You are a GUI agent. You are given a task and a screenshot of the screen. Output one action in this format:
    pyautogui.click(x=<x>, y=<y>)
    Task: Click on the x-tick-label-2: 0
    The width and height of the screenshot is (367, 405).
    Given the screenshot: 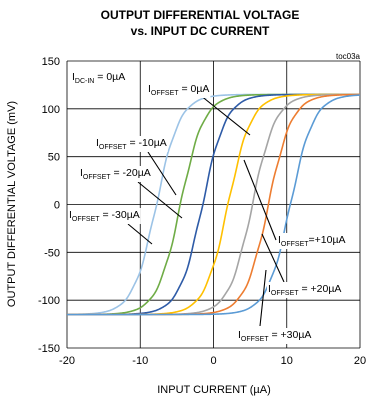 What is the action you would take?
    pyautogui.click(x=213, y=361)
    